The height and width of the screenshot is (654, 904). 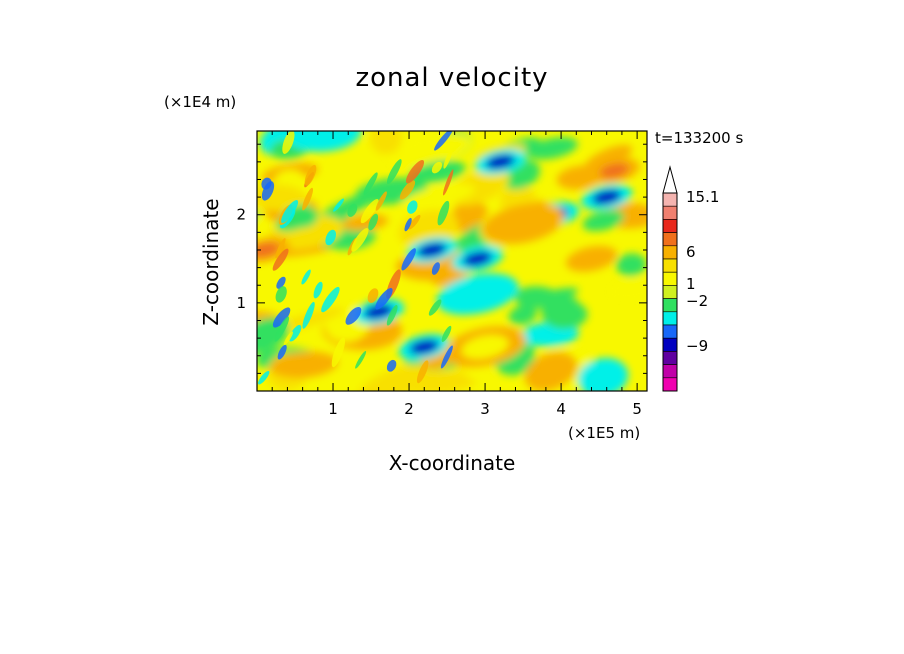 What do you see at coordinates (561, 409) in the screenshot?
I see `x-tick-label: 4` at bounding box center [561, 409].